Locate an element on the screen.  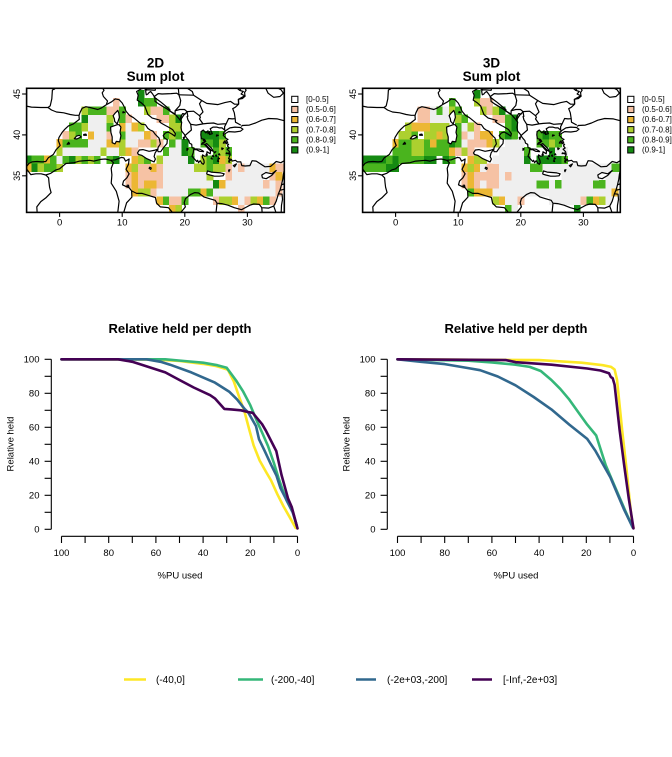
svg-text: (-40,0] is located at coordinates (170, 680).